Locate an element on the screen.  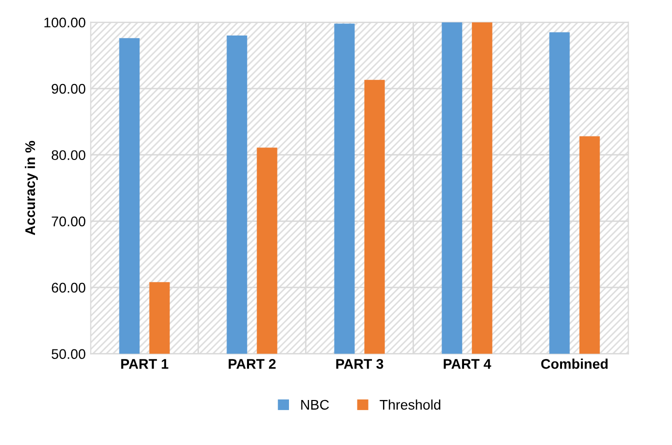
y-tick-label: 70.00 is located at coordinates (69, 221).